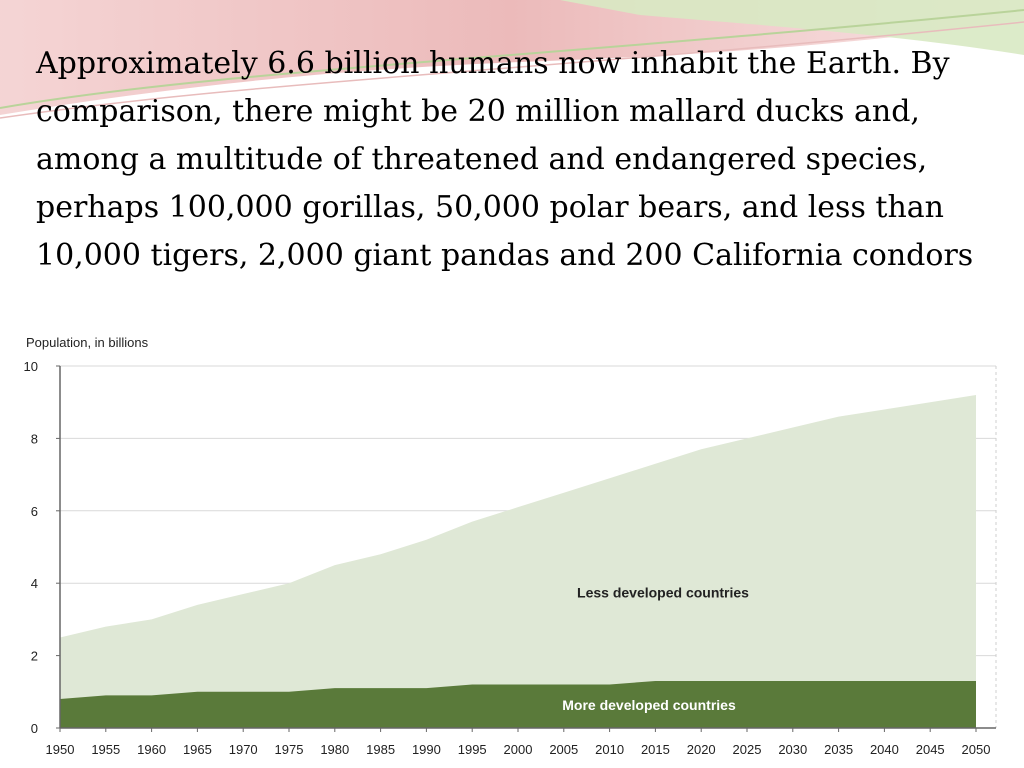 Image resolution: width=1024 pixels, height=768 pixels. I want to click on x-tick-label: 1980, so click(334, 749).